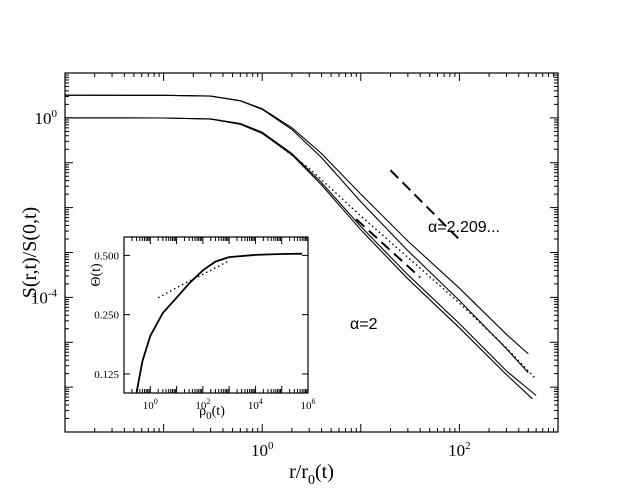 Image resolution: width=635 pixels, height=491 pixels. What do you see at coordinates (459, 450) in the screenshot?
I see `x-tick-label: 10²` at bounding box center [459, 450].